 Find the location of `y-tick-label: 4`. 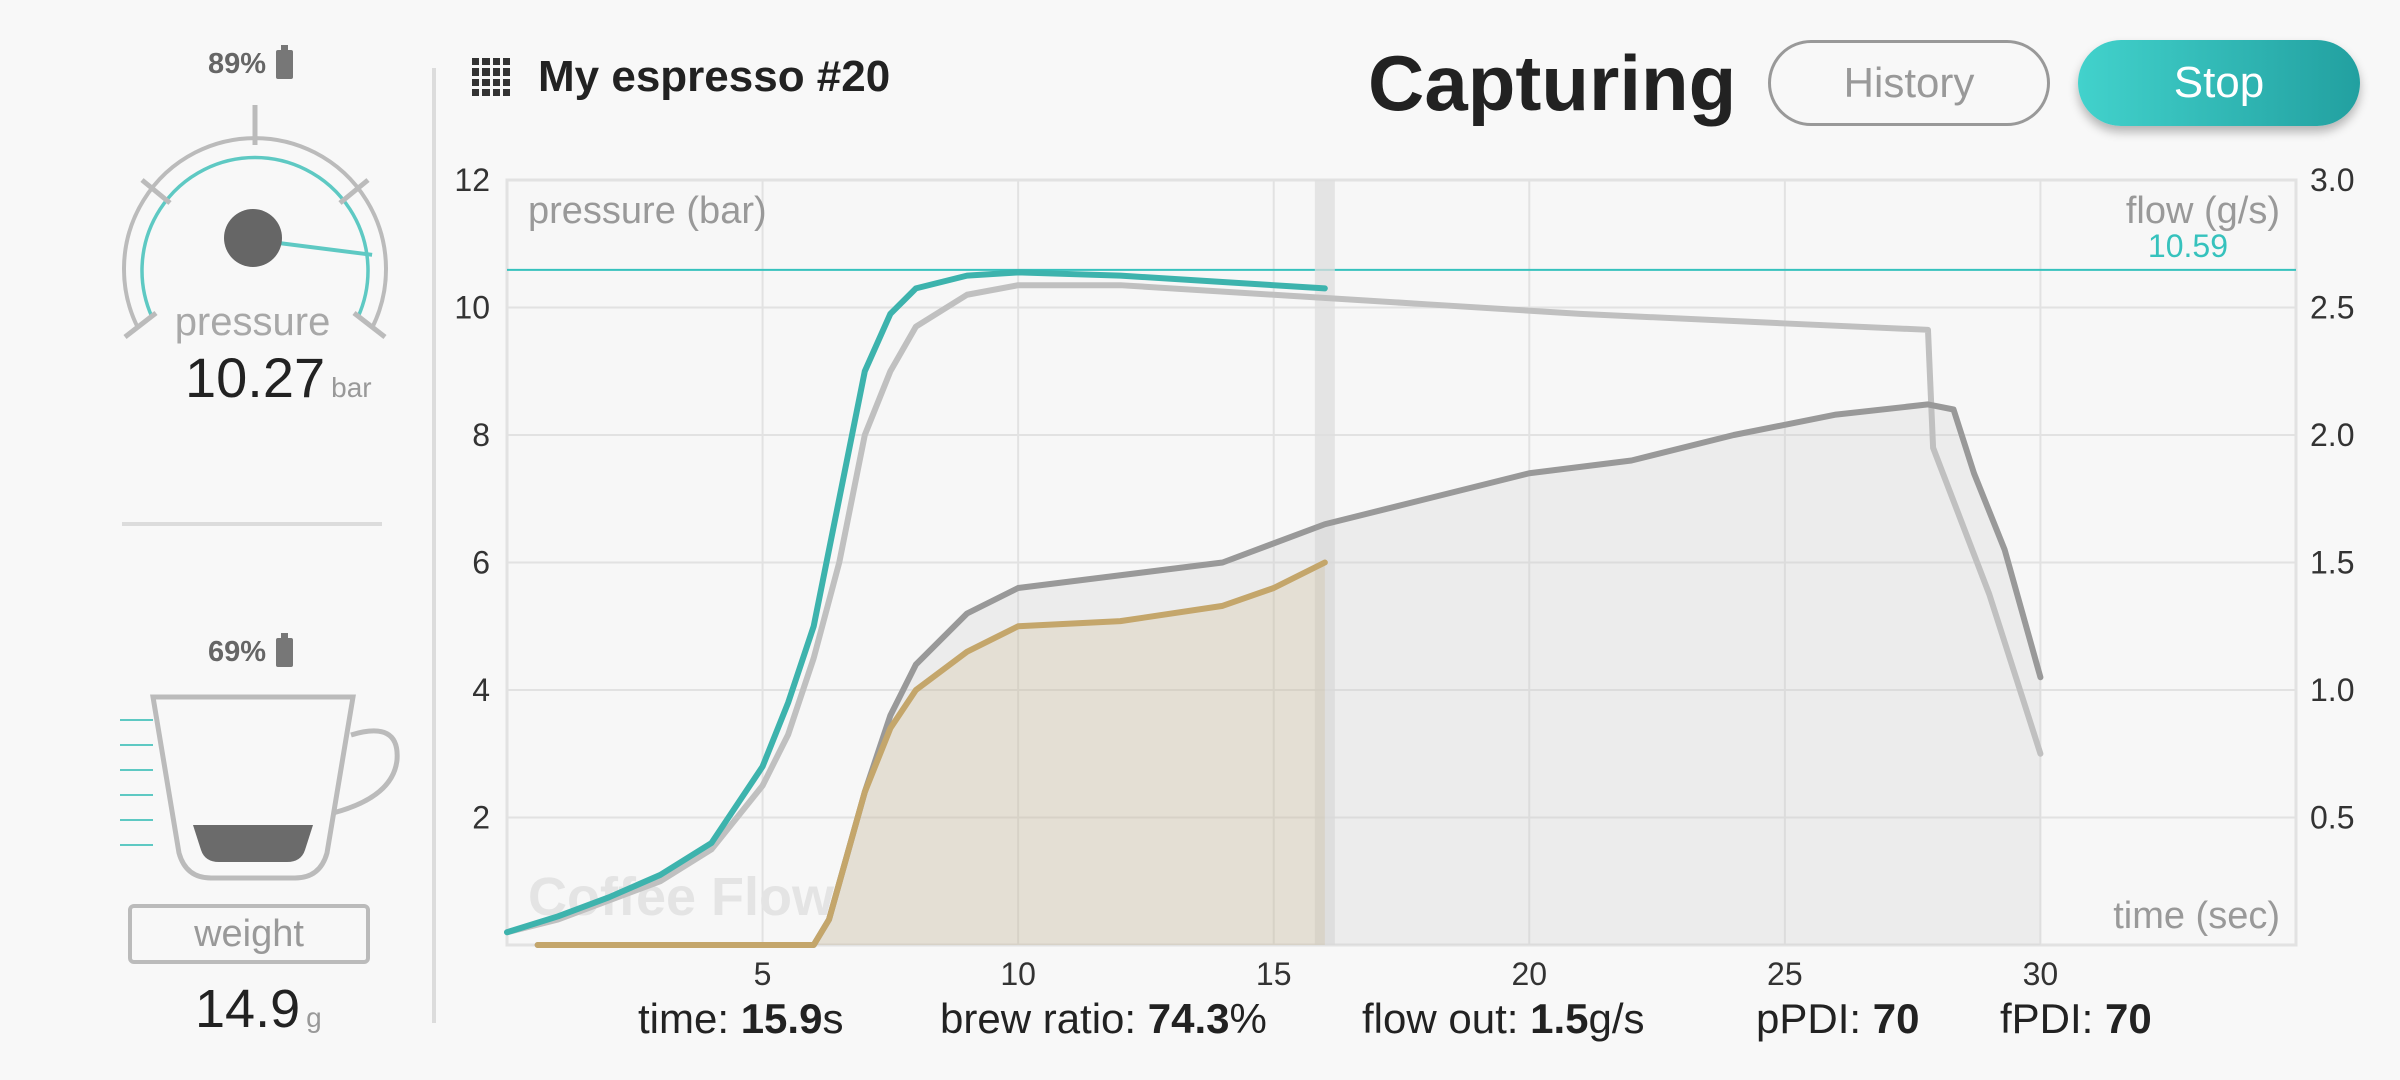

y-tick-label: 4 is located at coordinates (481, 690).